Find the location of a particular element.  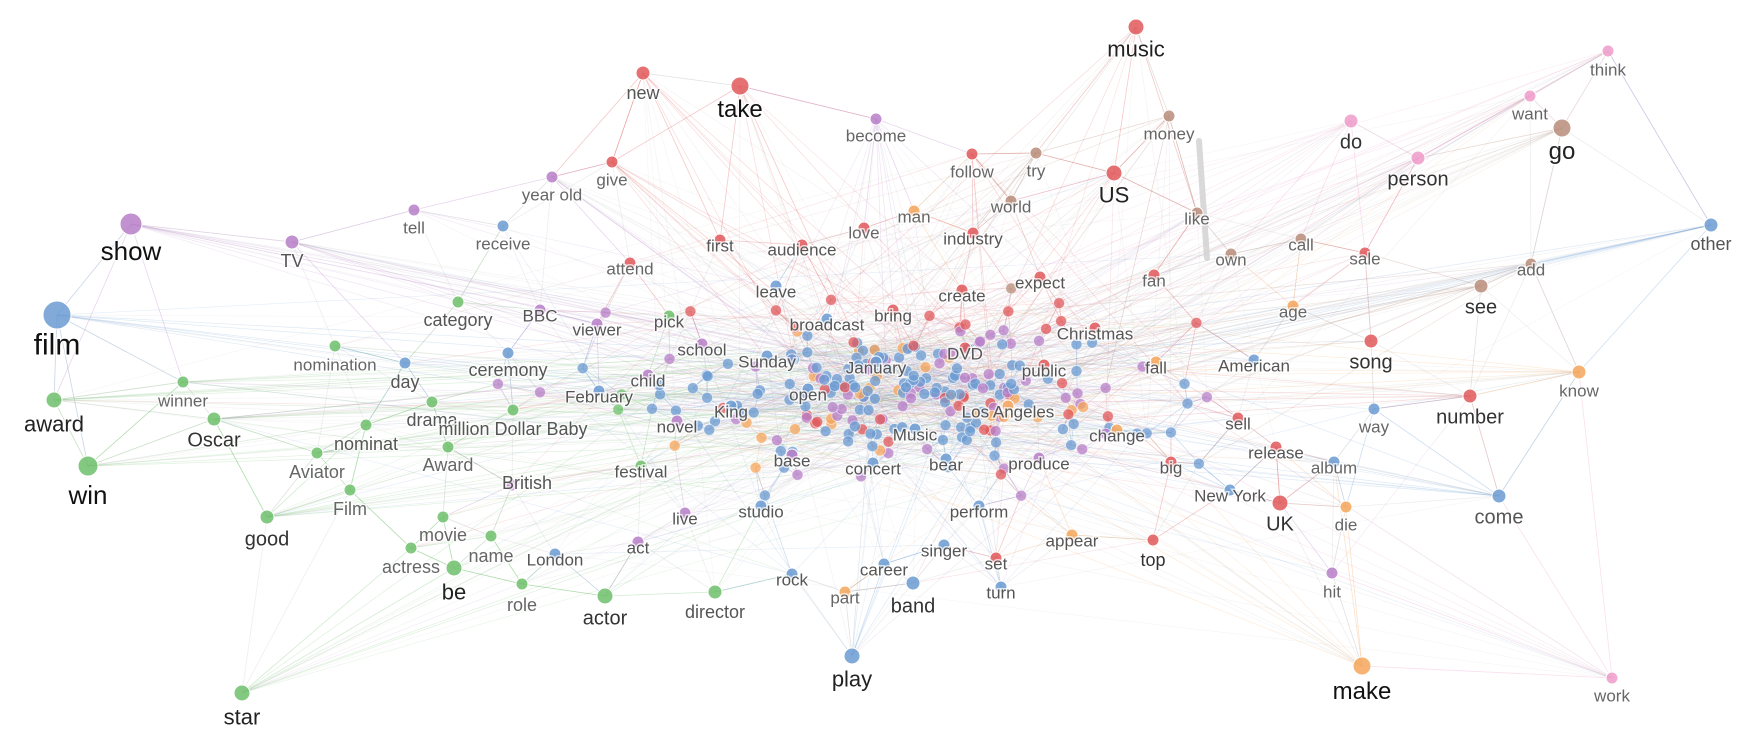

node-actress: actress is located at coordinates (411, 560).